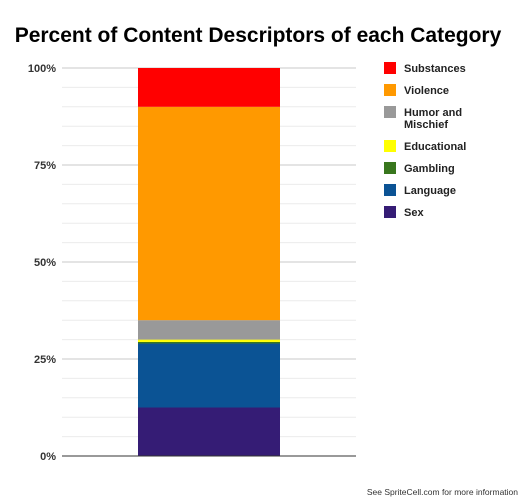 The image size is (524, 500). I want to click on bar-segment-gambling, so click(209, 342).